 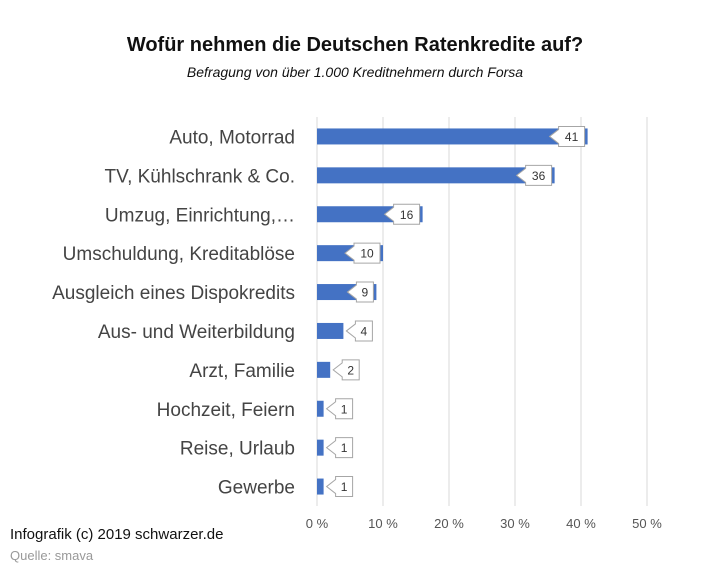 I want to click on data-label: 10, so click(x=367, y=254).